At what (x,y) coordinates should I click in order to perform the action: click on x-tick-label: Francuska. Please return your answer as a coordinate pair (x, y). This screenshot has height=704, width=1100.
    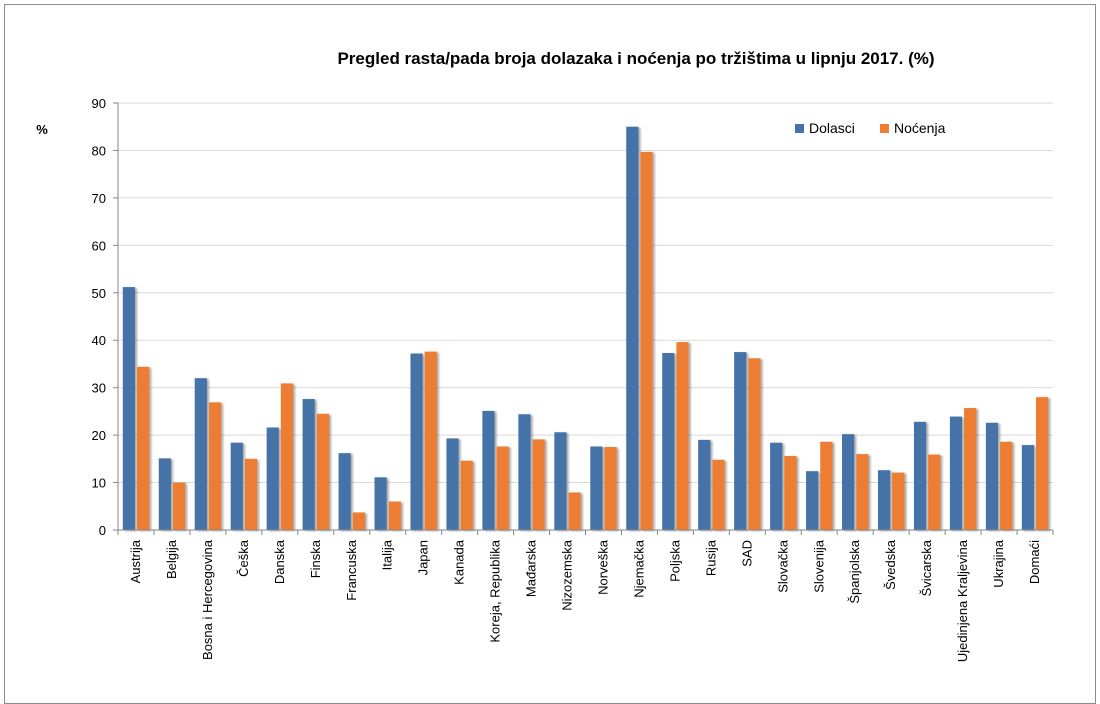
    Looking at the image, I should click on (351, 569).